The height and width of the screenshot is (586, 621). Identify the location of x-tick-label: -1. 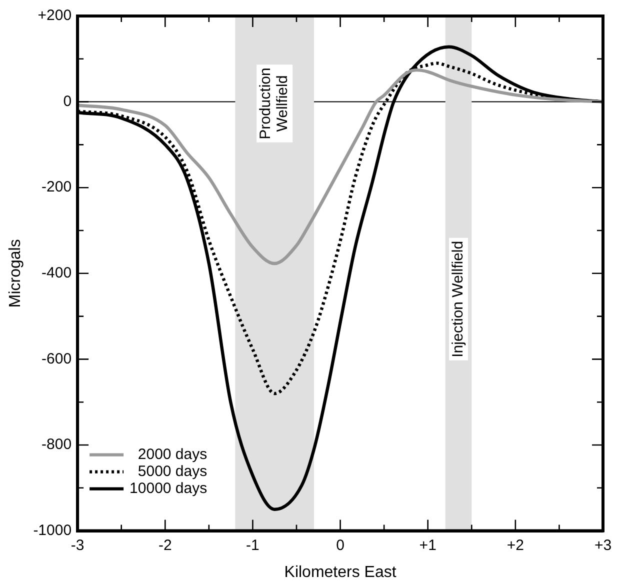
(253, 545).